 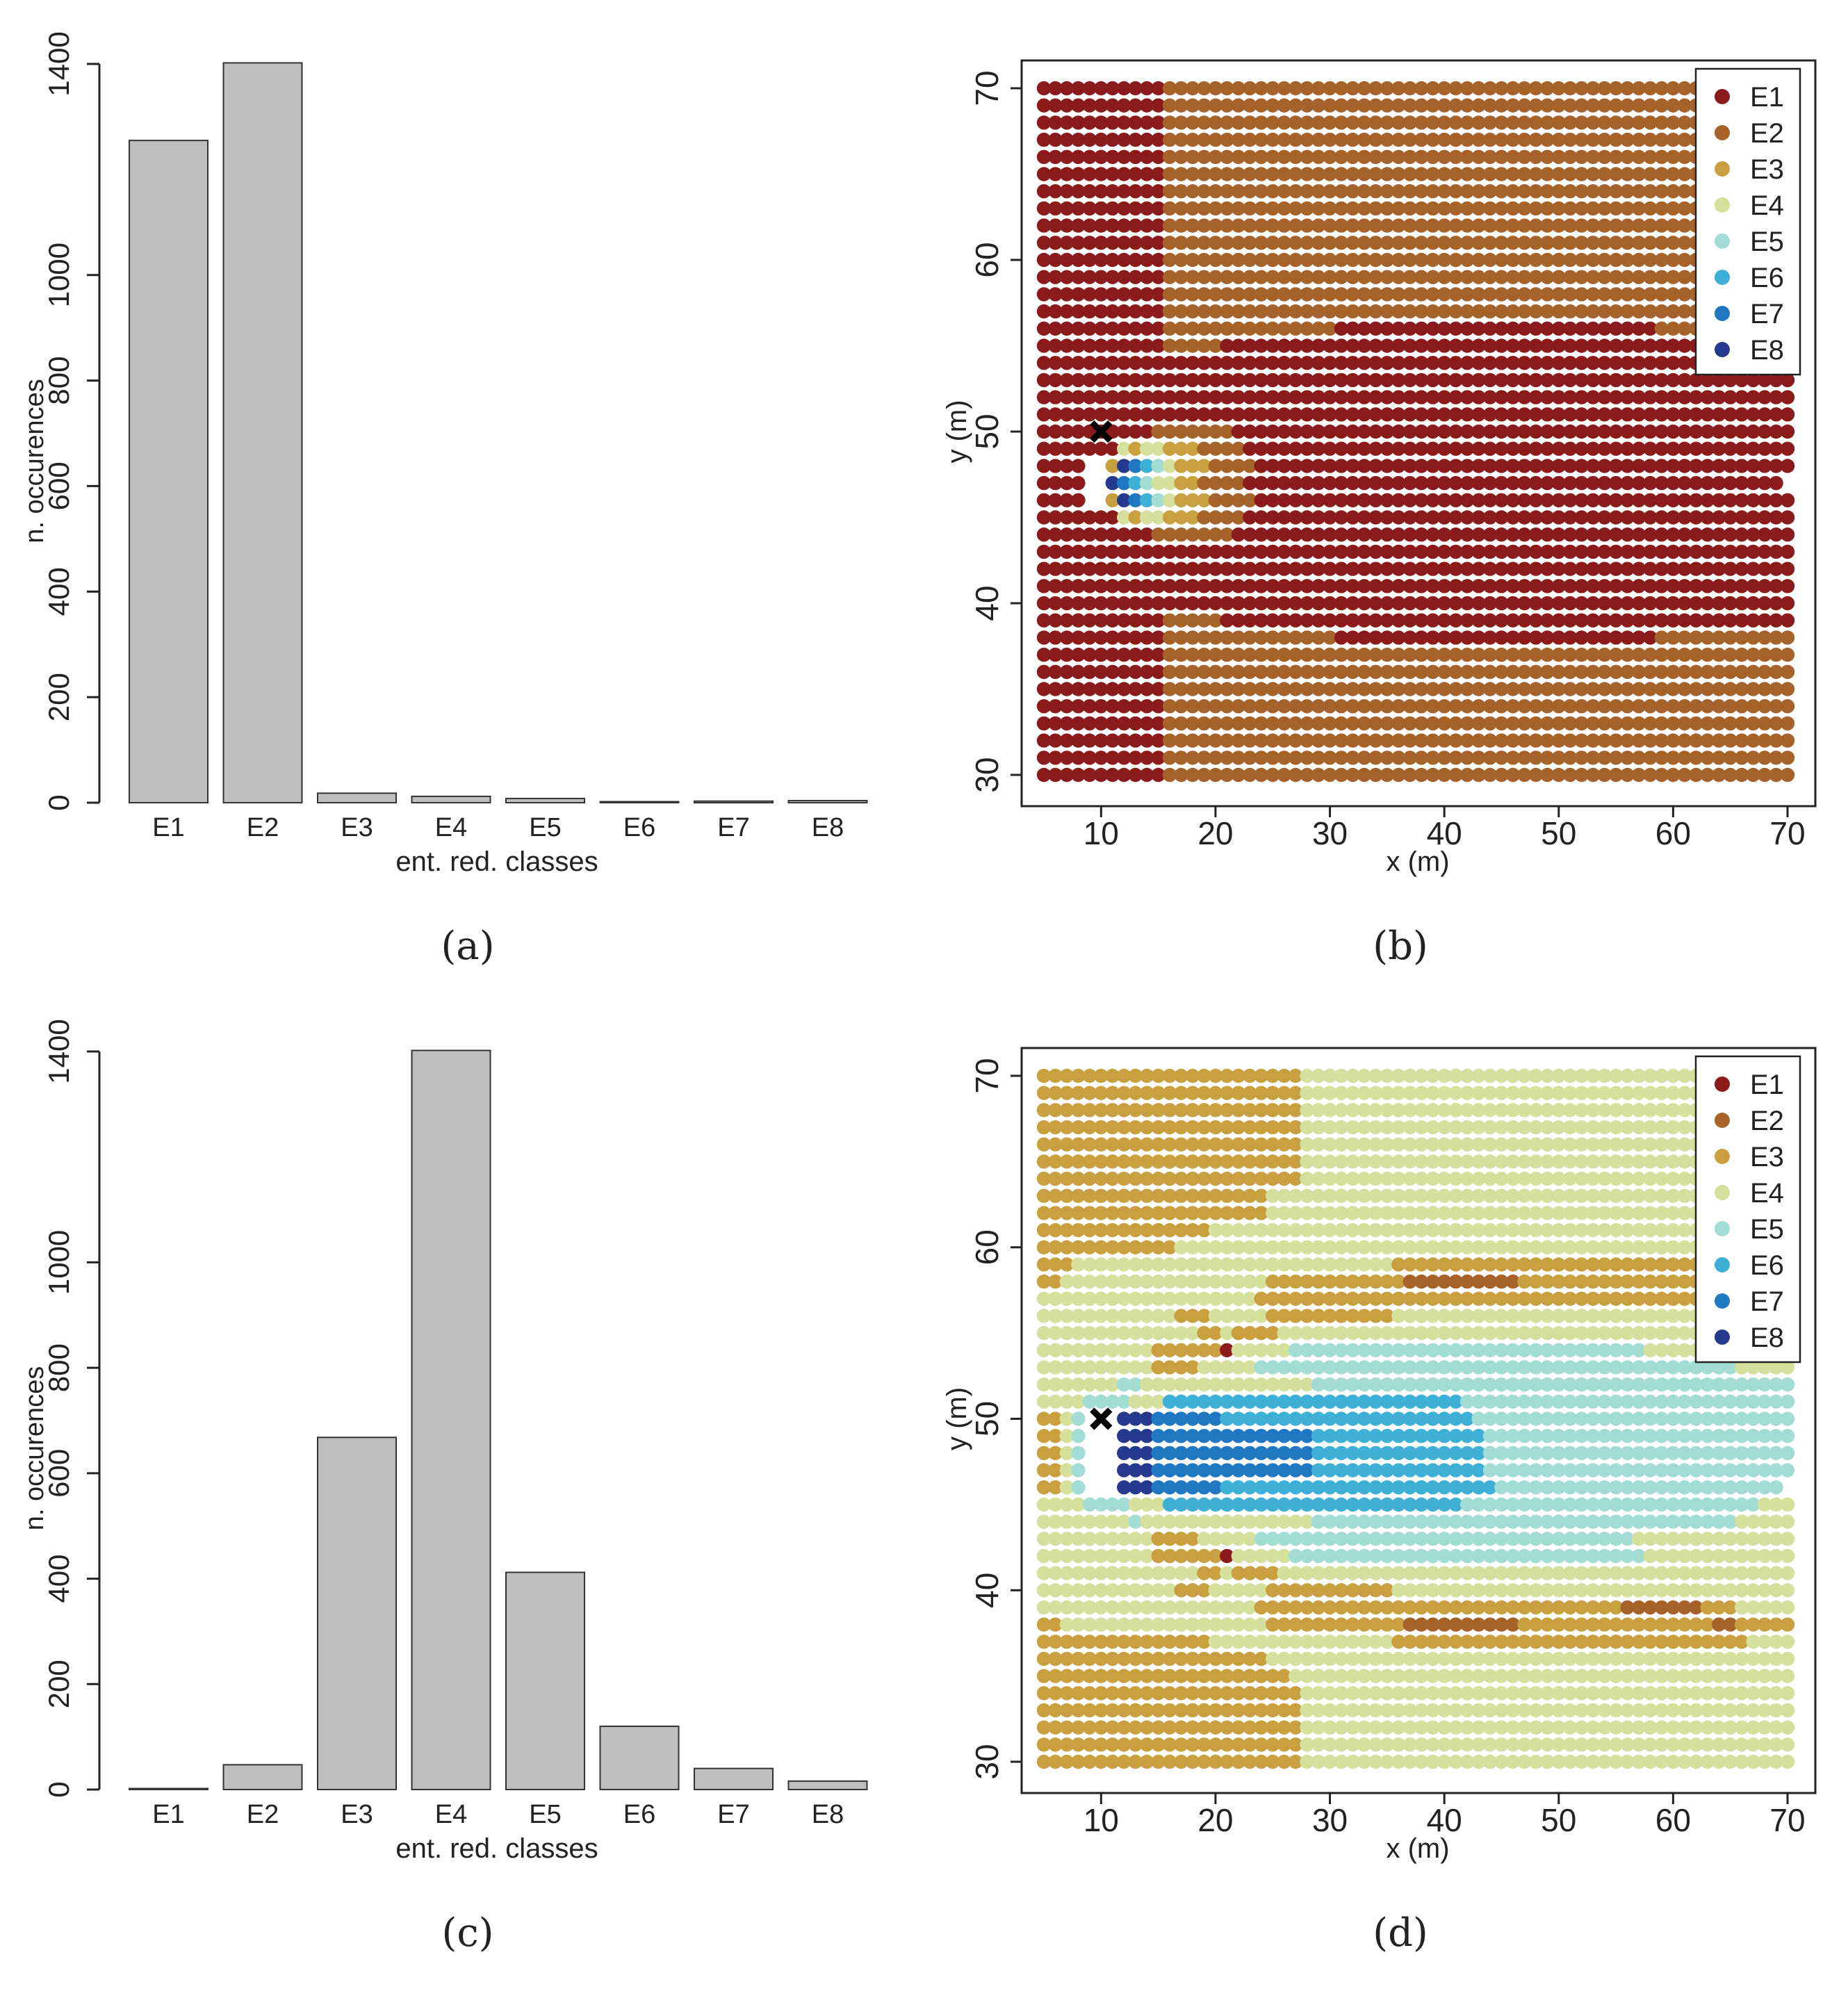 What do you see at coordinates (1767, 278) in the screenshot?
I see `legend-label: E6` at bounding box center [1767, 278].